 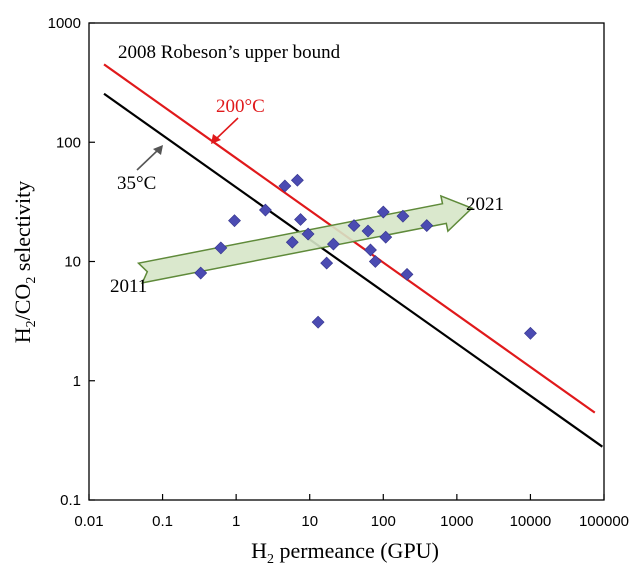 I want to click on x-tick-label: 1, so click(x=236, y=521).